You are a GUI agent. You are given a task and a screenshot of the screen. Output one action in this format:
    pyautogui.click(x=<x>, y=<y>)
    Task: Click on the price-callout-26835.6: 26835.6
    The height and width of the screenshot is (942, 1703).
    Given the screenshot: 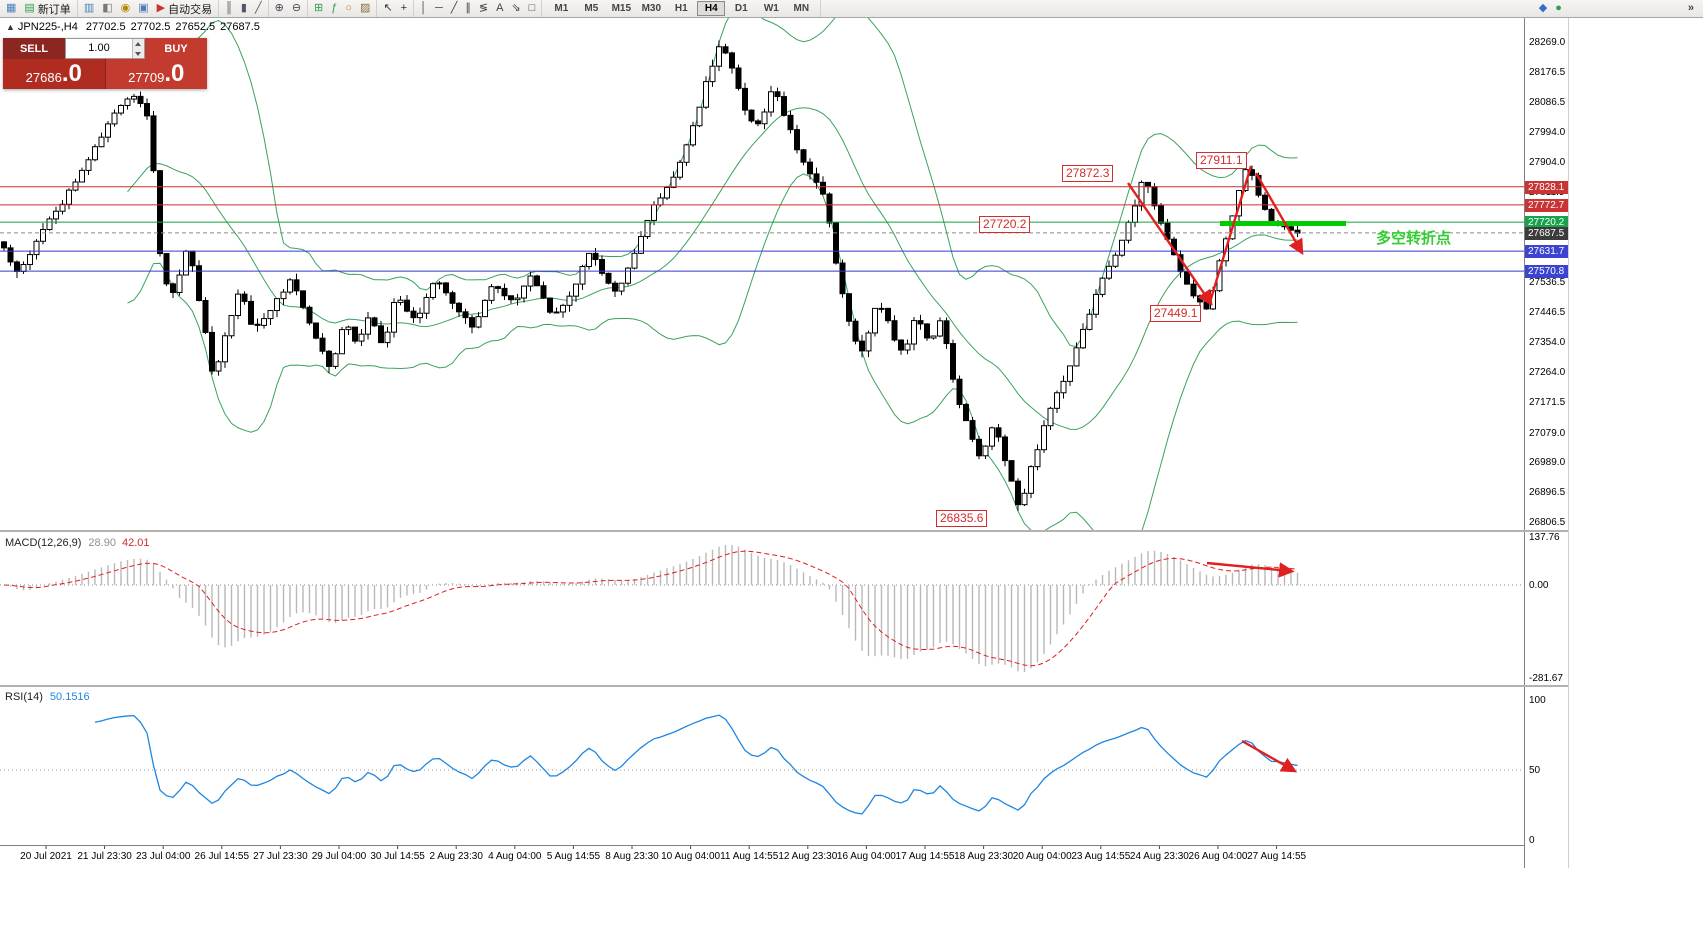 What is the action you would take?
    pyautogui.click(x=962, y=518)
    